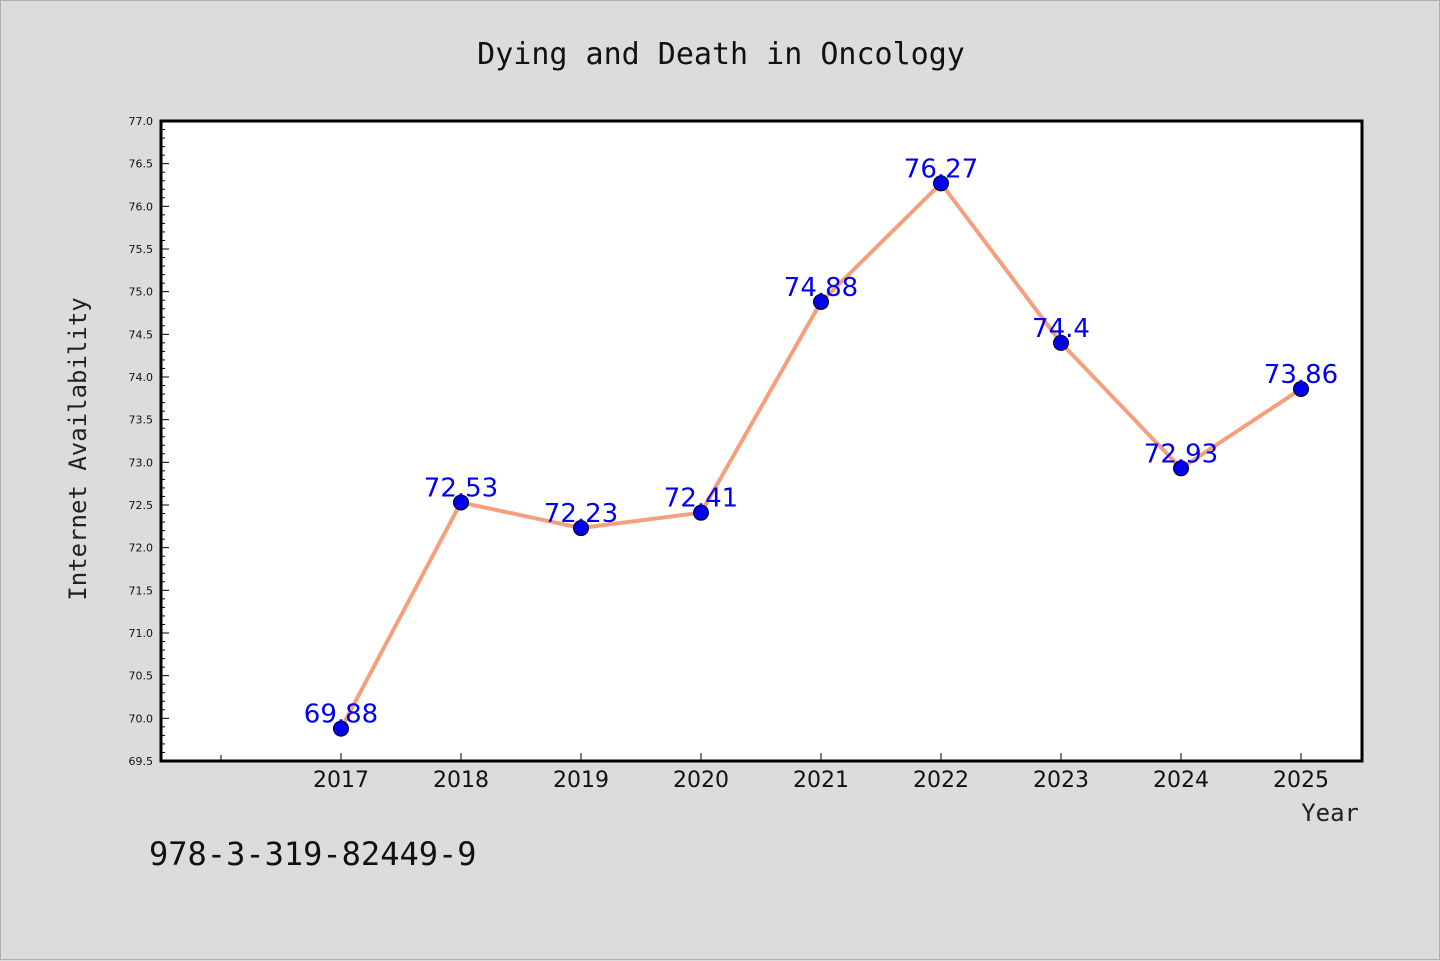 Image resolution: width=1440 pixels, height=961 pixels. What do you see at coordinates (701, 499) in the screenshot?
I see `data-label: 72.41` at bounding box center [701, 499].